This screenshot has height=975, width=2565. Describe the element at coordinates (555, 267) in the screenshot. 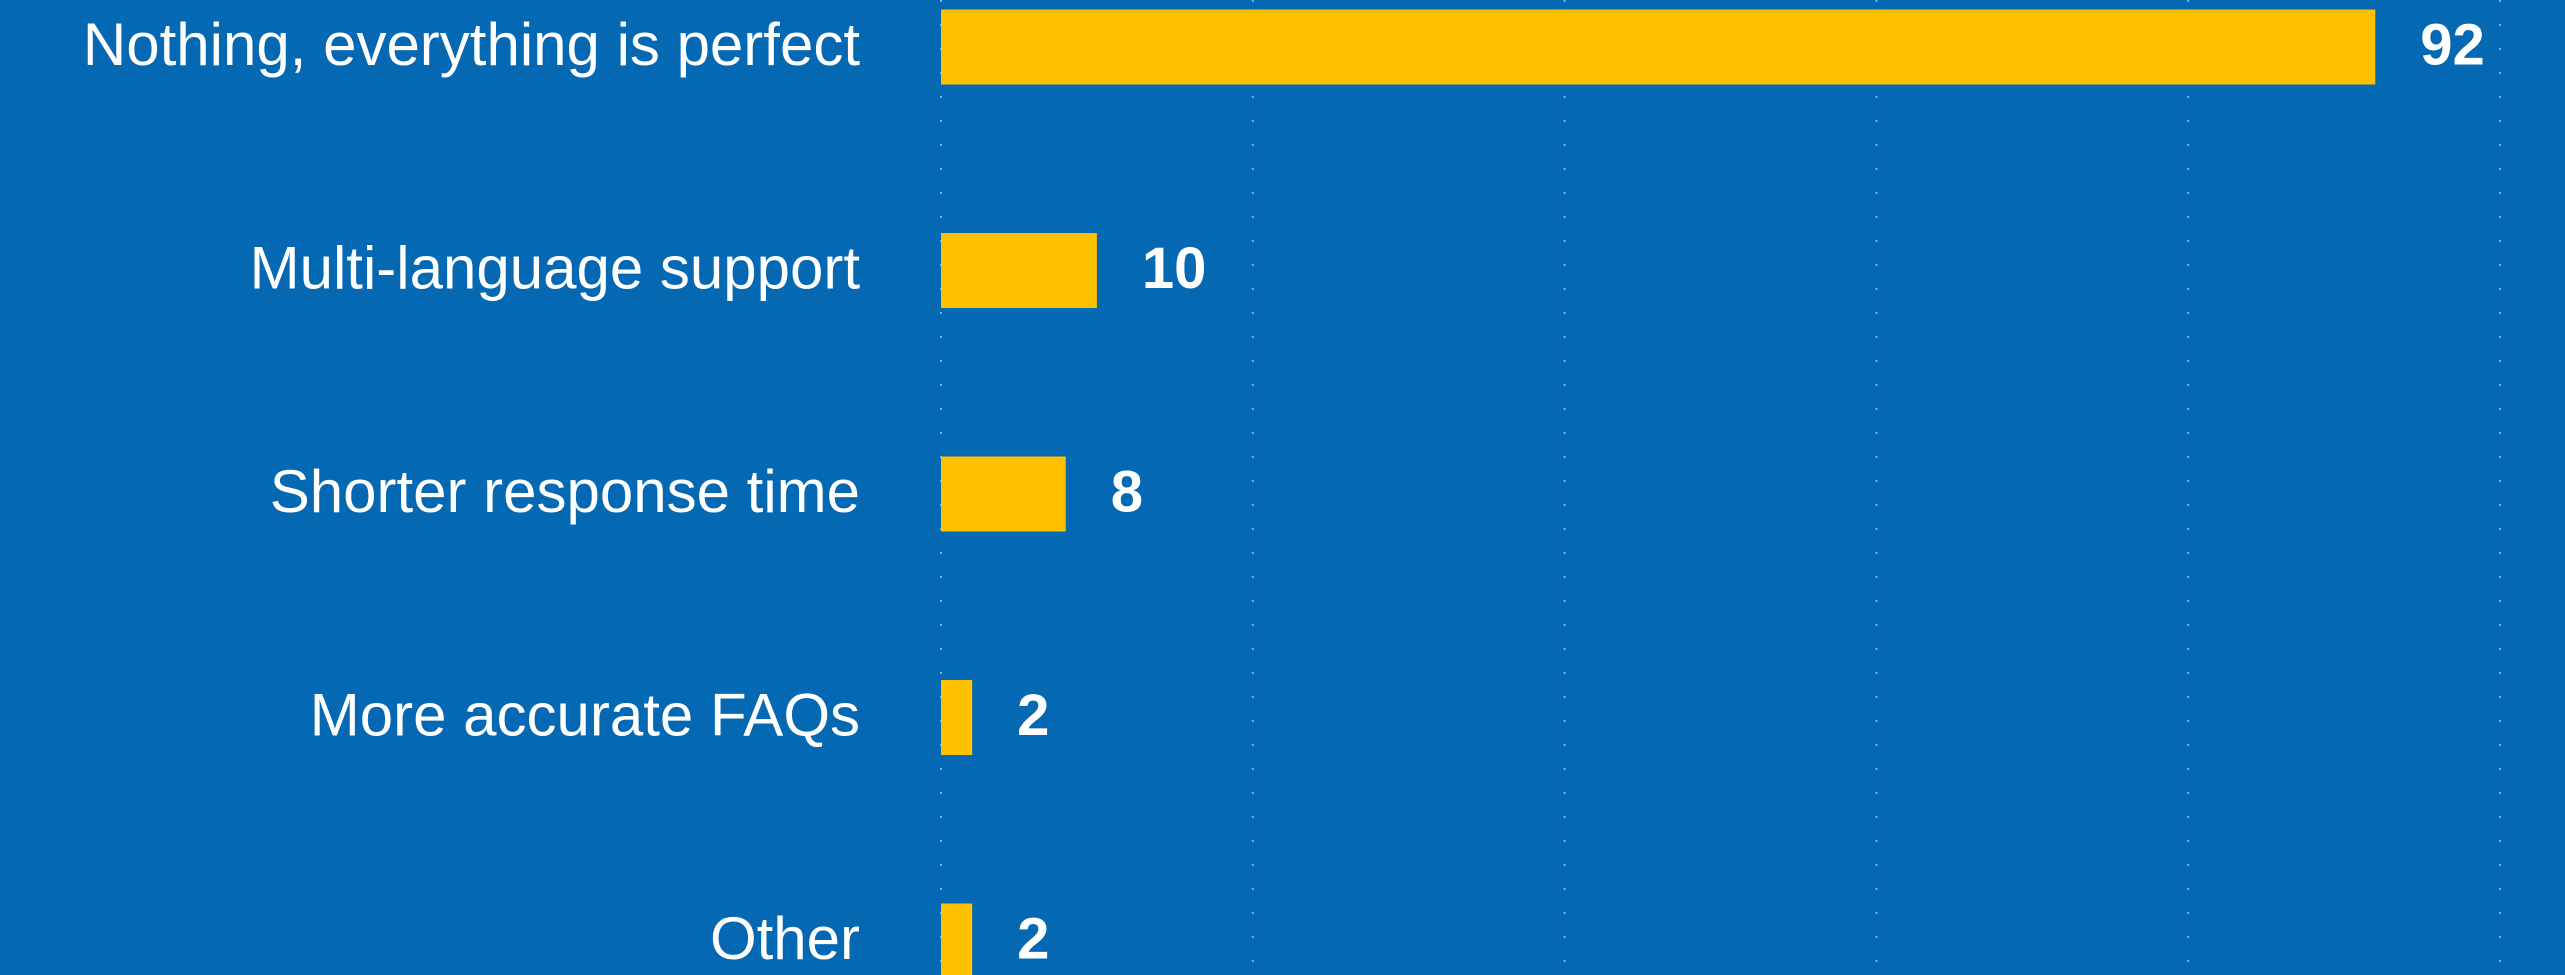

I see `category-label: Multi-language support` at that location.